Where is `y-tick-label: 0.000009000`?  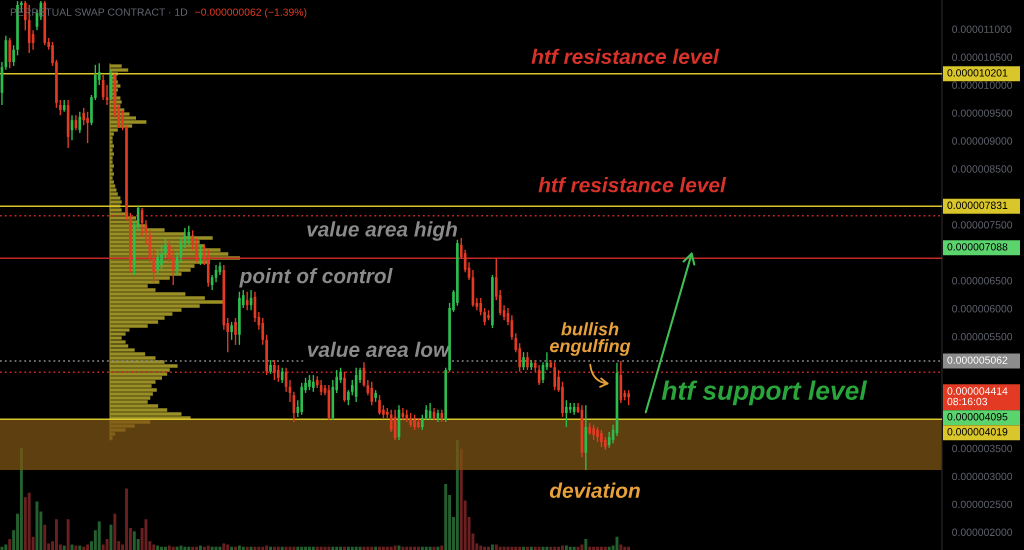 y-tick-label: 0.000009000 is located at coordinates (982, 141).